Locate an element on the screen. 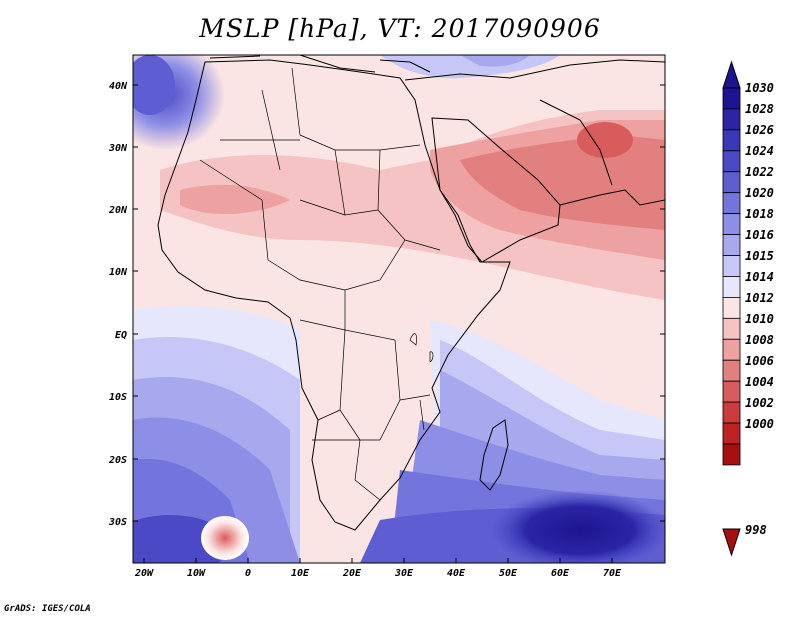 The image size is (800, 618). figure-title: MSLP [hPa], VT: 2017090906 is located at coordinates (400, 28).